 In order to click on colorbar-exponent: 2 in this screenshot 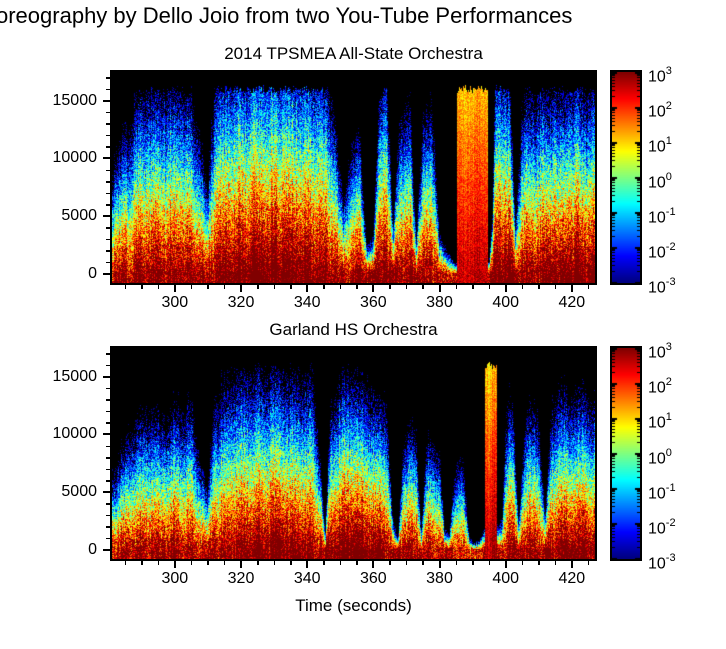, I will do `click(668, 106)`.